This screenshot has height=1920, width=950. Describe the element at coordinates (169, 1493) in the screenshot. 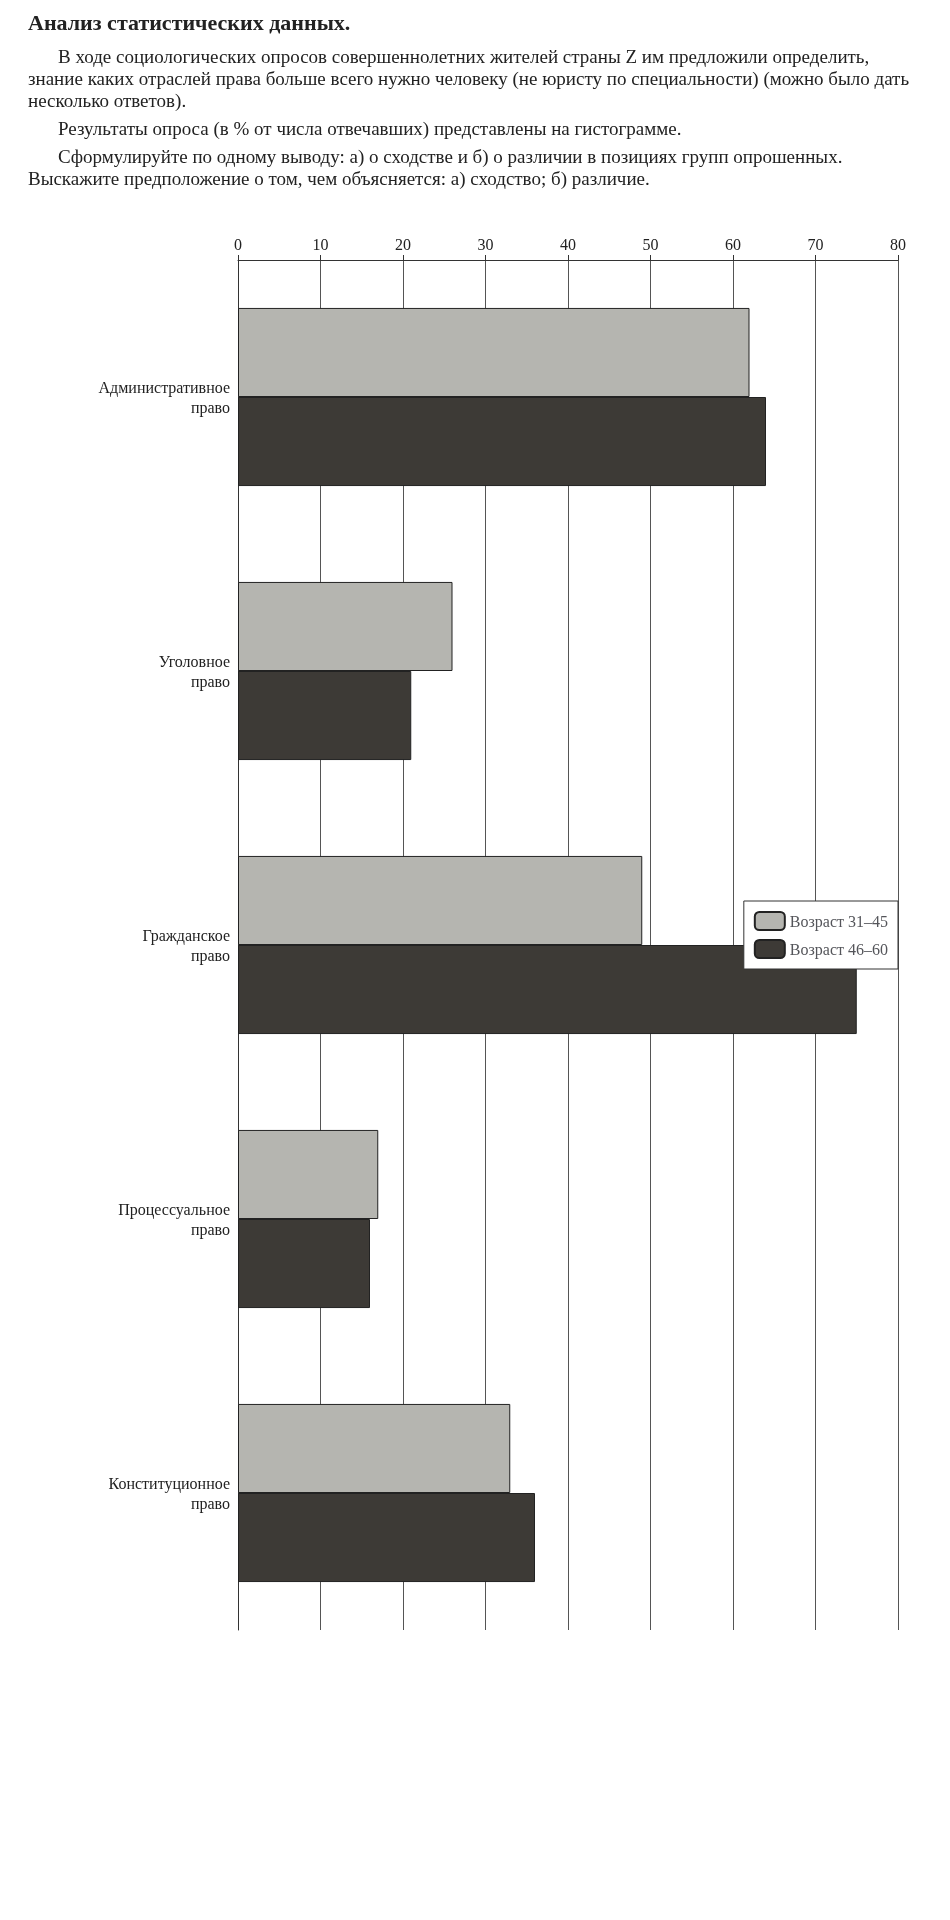

I see `y-tick-label: Конституционное право` at that location.